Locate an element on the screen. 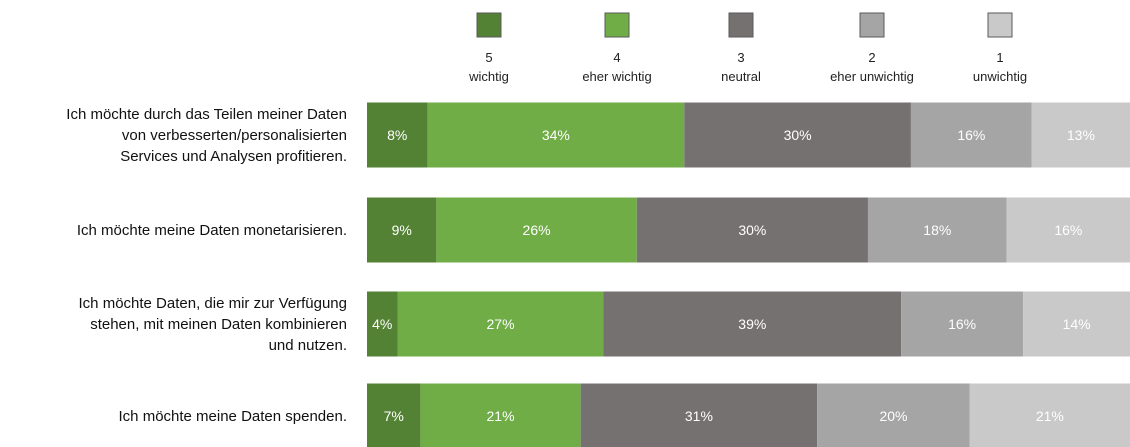 The height and width of the screenshot is (447, 1130). bar-value-label: 7% is located at coordinates (394, 416).